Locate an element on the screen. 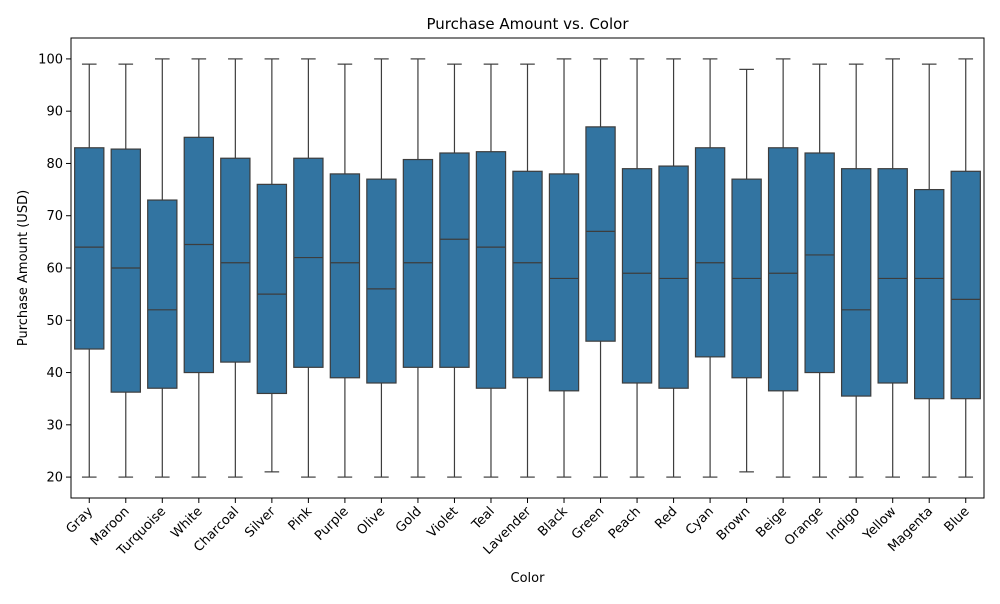 The image size is (1000, 604). box-cyan is located at coordinates (710, 268).